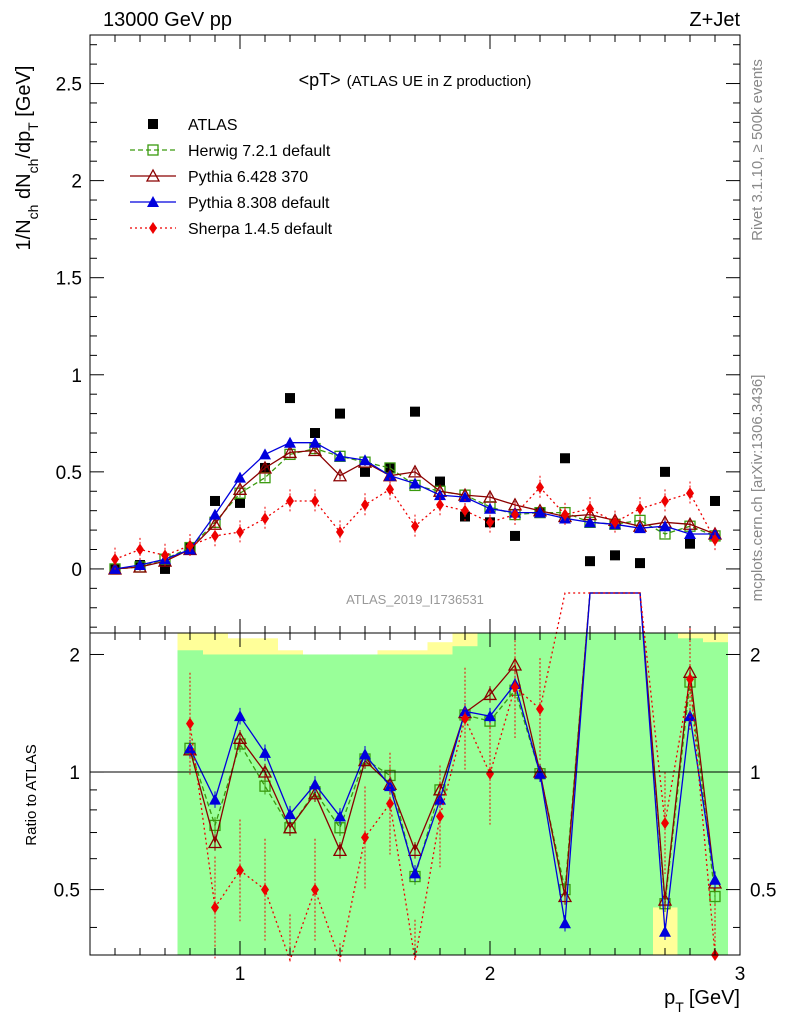  I want to click on x-axis-label: pT [GeV], so click(702, 1001).